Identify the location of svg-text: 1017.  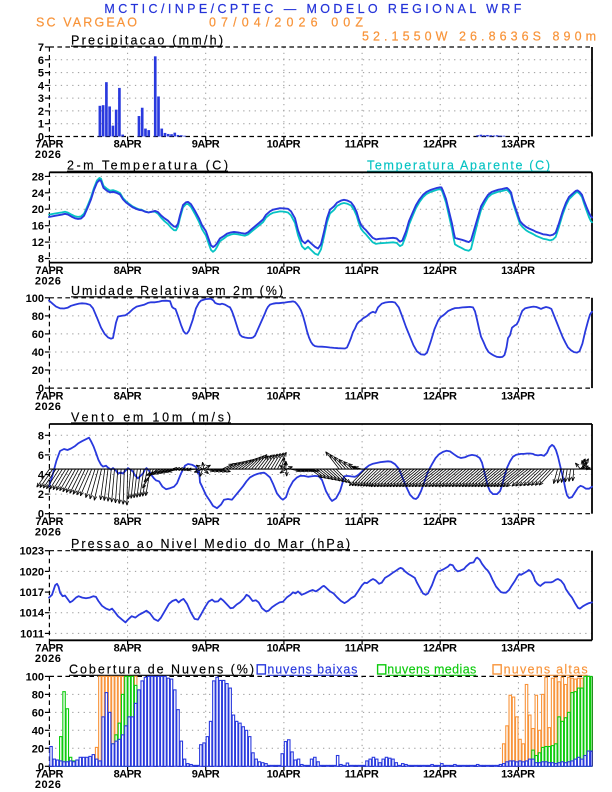
(32, 593).